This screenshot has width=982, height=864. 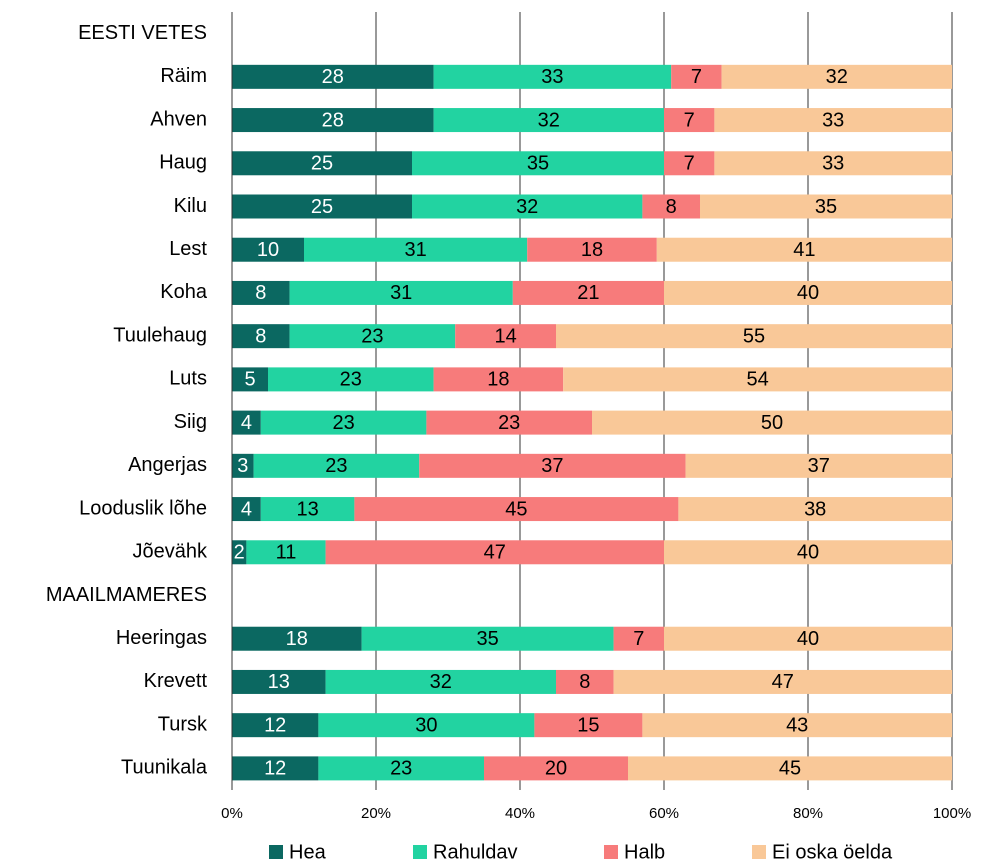 I want to click on x-tick-label: 100%, so click(x=952, y=813).